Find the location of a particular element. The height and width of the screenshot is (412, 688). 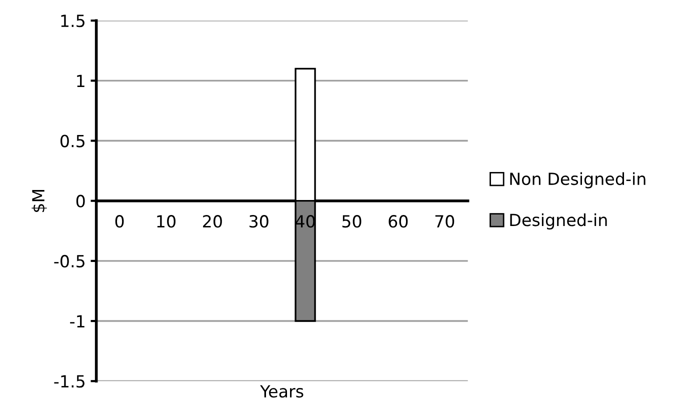

y-tick-label: 0.5 is located at coordinates (72, 141).